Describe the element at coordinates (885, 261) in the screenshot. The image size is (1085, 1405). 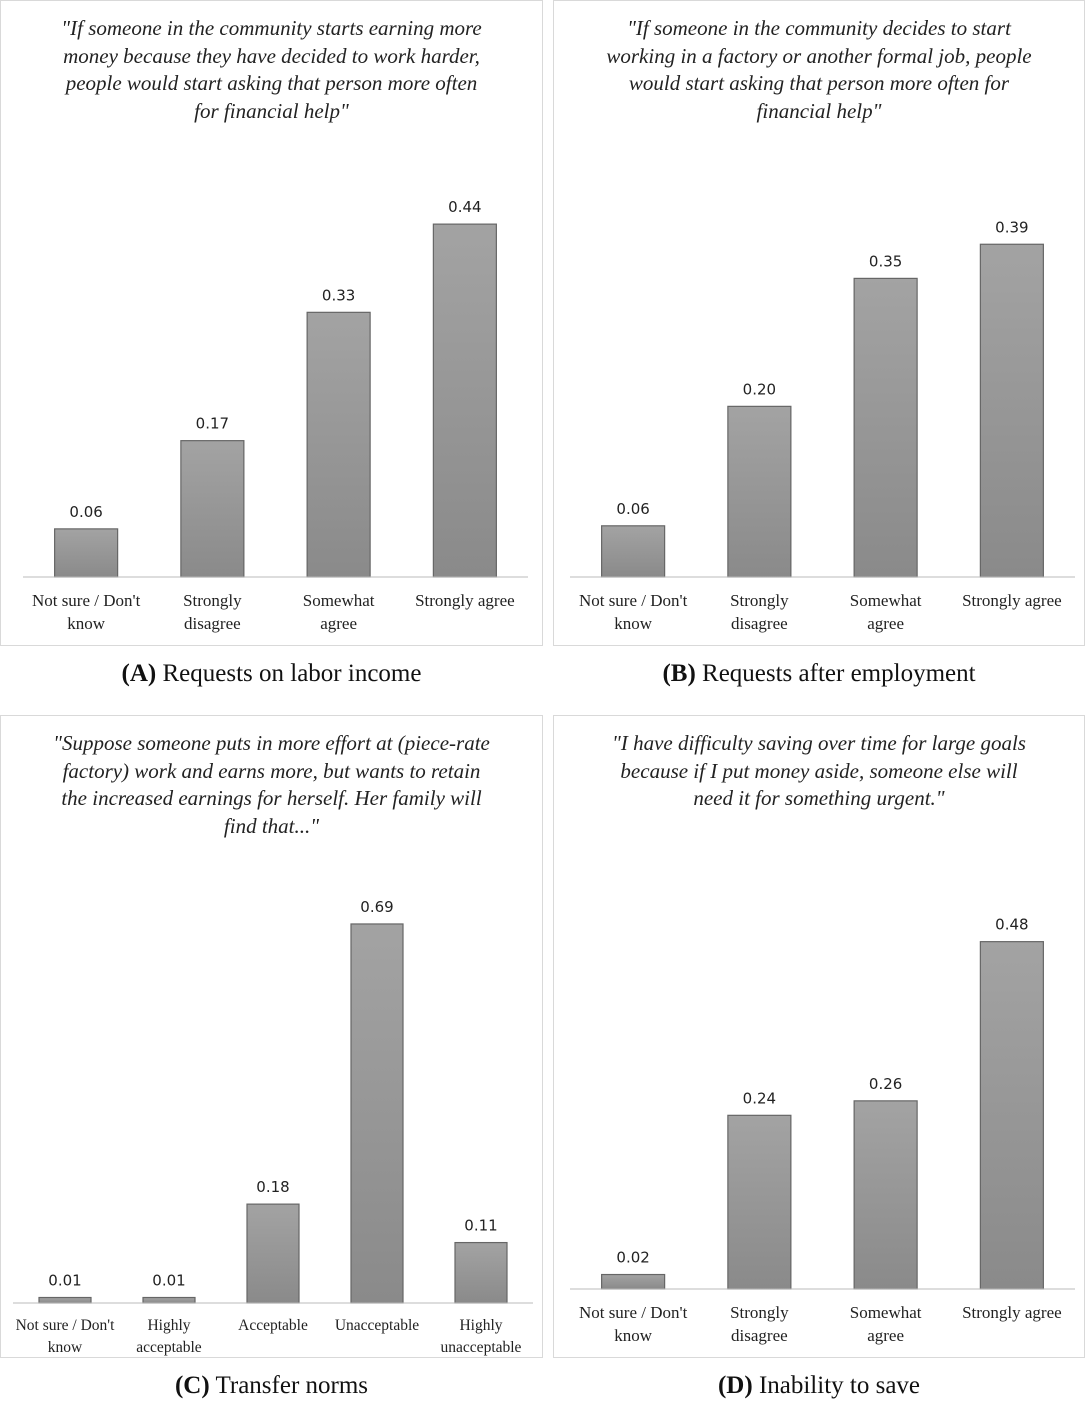
I see `value-label: 0.35` at that location.